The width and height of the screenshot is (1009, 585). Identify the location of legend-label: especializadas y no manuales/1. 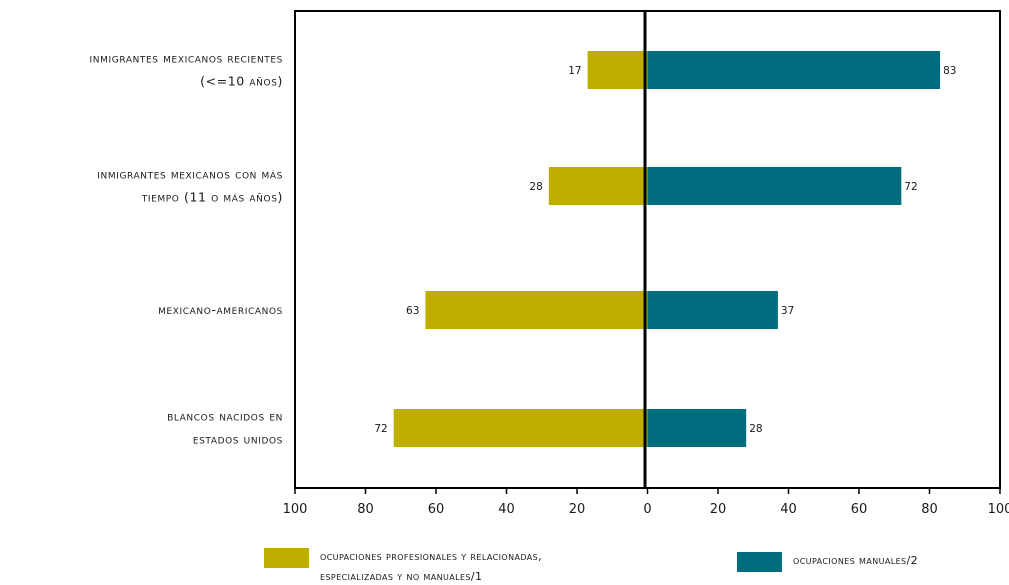
(401, 576).